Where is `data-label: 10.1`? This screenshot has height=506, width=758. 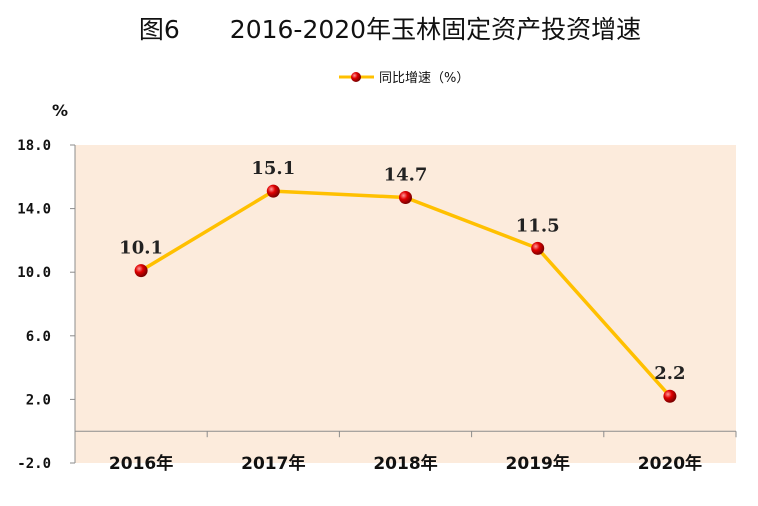
data-label: 10.1 is located at coordinates (141, 248).